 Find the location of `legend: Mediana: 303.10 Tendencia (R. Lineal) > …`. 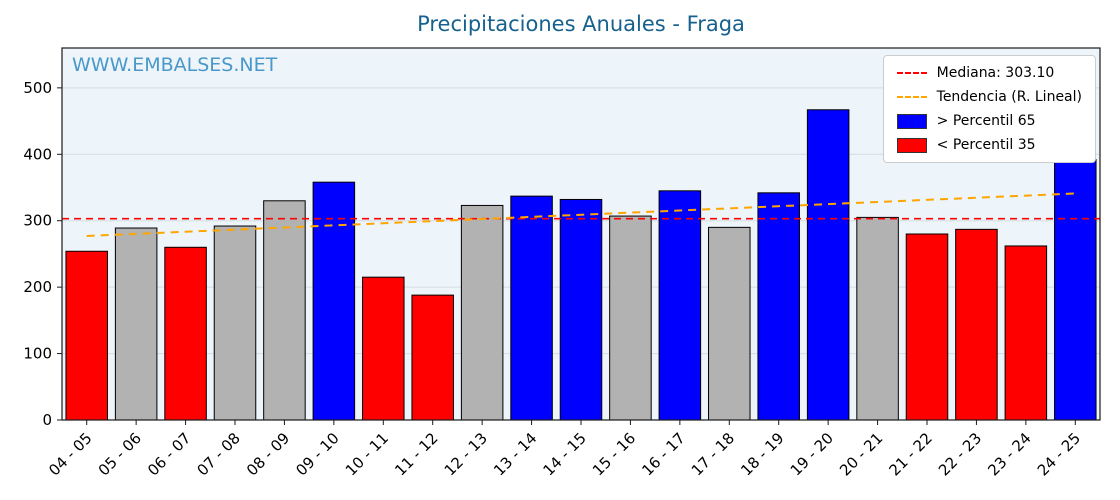

legend: Mediana: 303.10 Tendencia (R. Lineal) > … is located at coordinates (989, 109).